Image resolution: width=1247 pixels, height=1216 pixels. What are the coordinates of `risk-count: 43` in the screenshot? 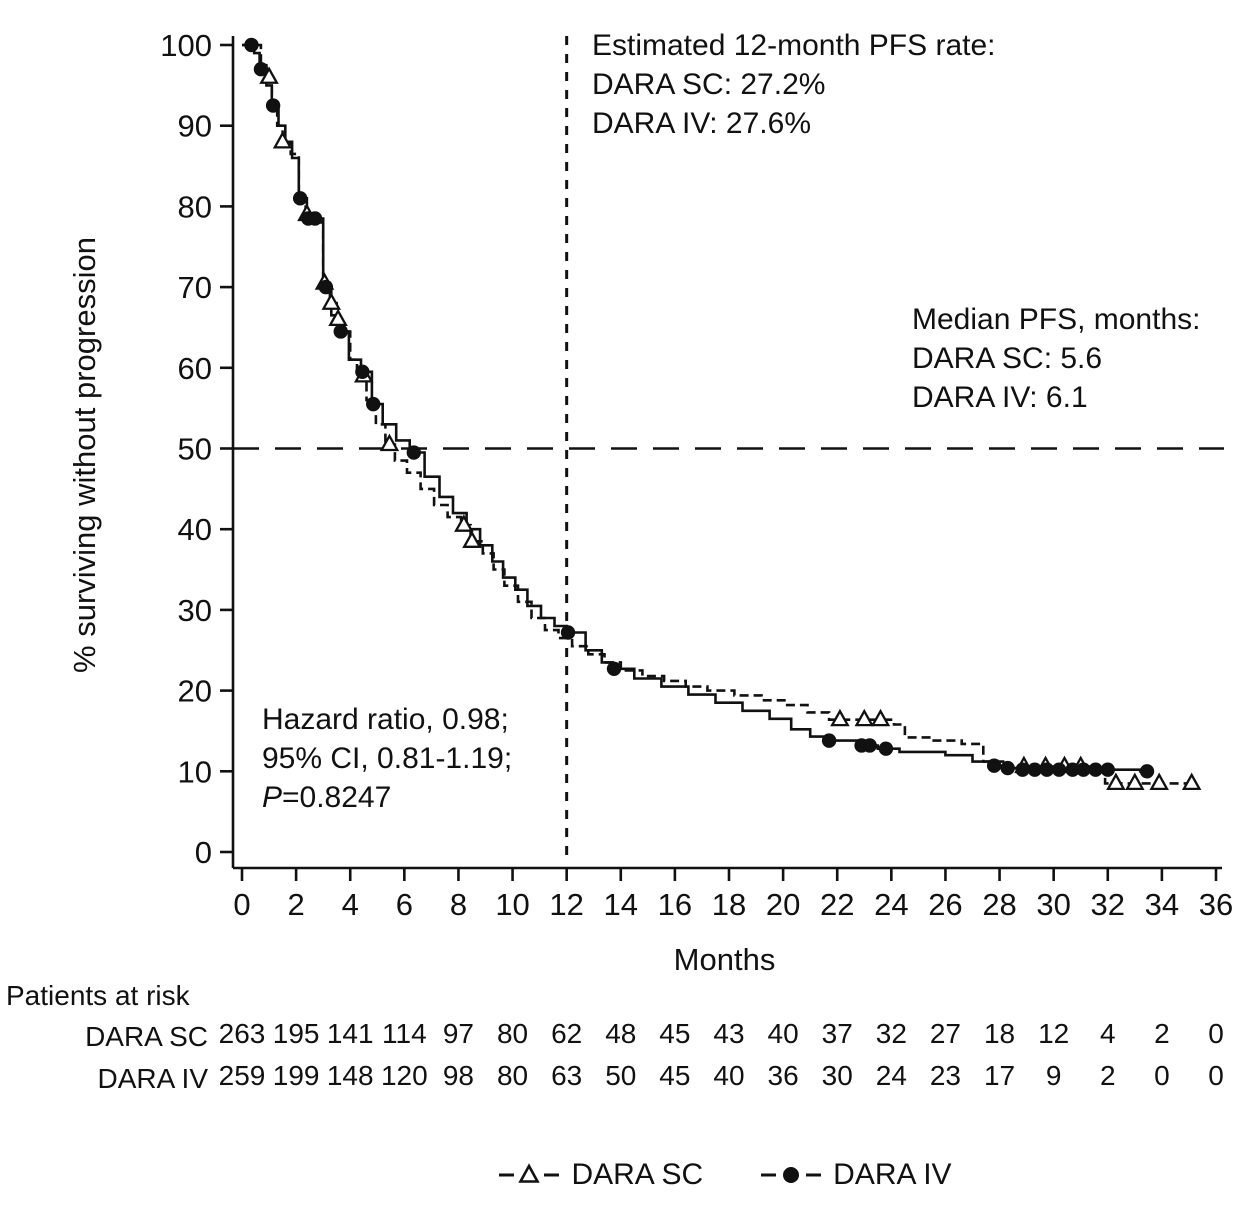 It's located at (728, 1033).